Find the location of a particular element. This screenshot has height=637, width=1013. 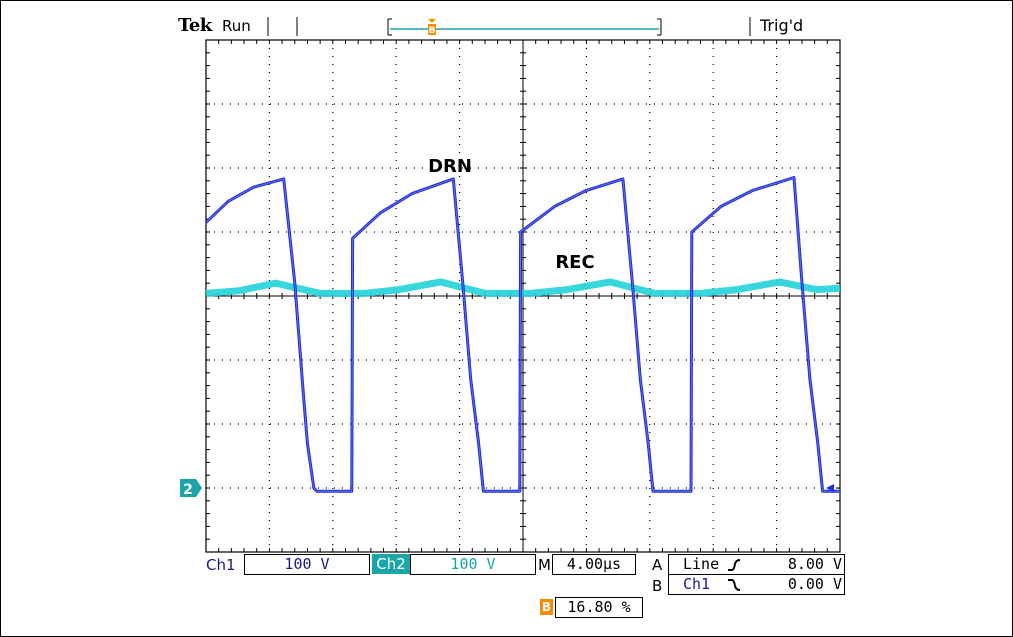

ch2-label: Ch2 is located at coordinates (391, 564).